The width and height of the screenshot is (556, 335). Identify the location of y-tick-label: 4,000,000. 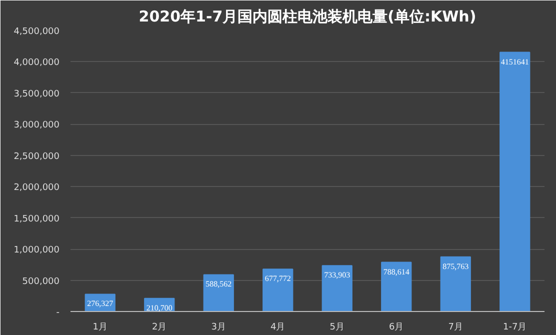
(37, 63).